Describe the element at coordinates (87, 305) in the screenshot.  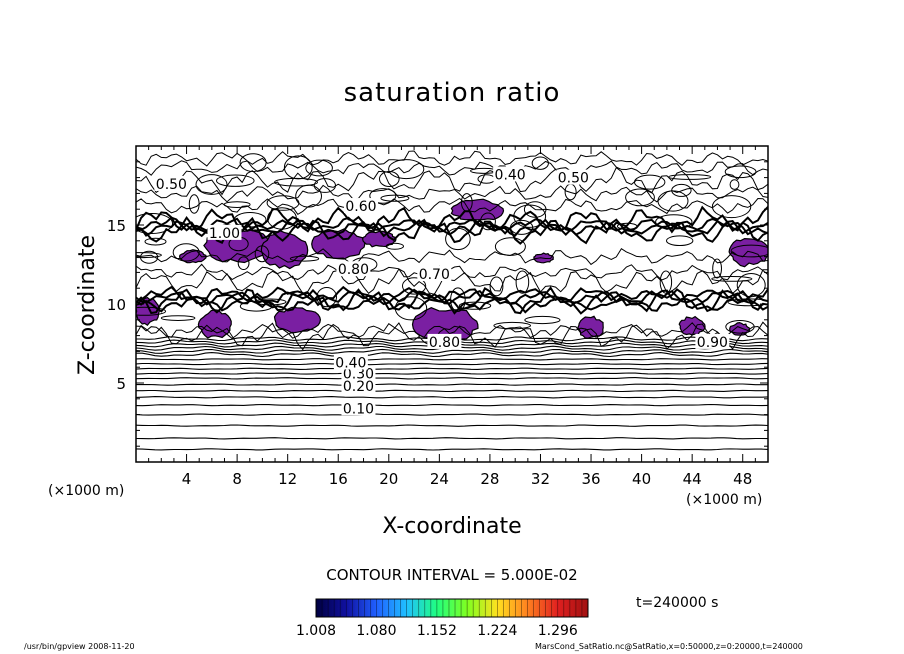
I see `y-axis-label: Z-coordinate` at that location.